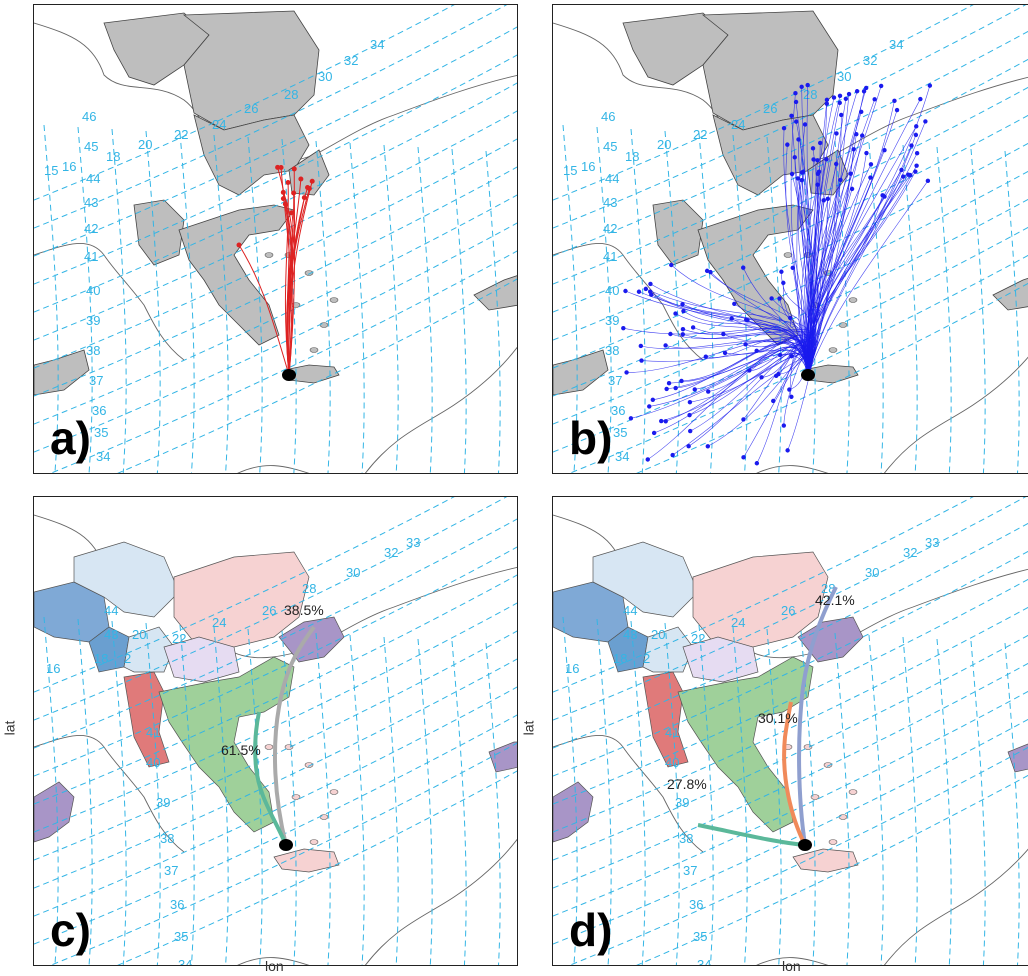 The image size is (1028, 976). I want to click on grid-label: 45, so click(91, 146).